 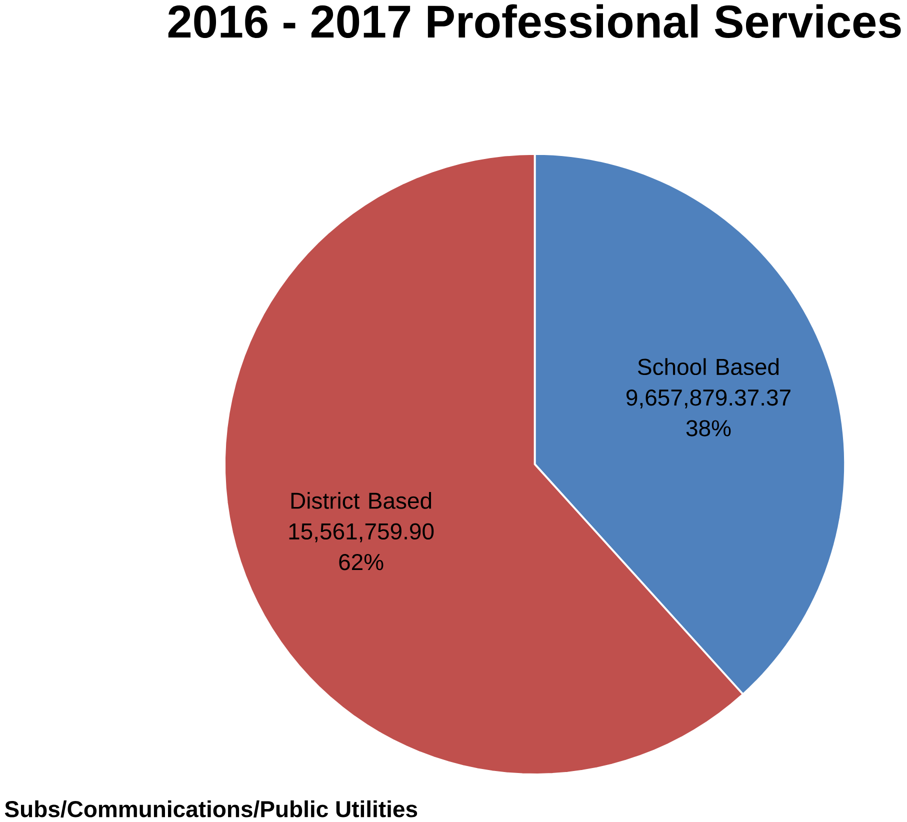 What do you see at coordinates (708, 413) in the screenshot?
I see `data-label: 9,657,879.37.37 38%` at bounding box center [708, 413].